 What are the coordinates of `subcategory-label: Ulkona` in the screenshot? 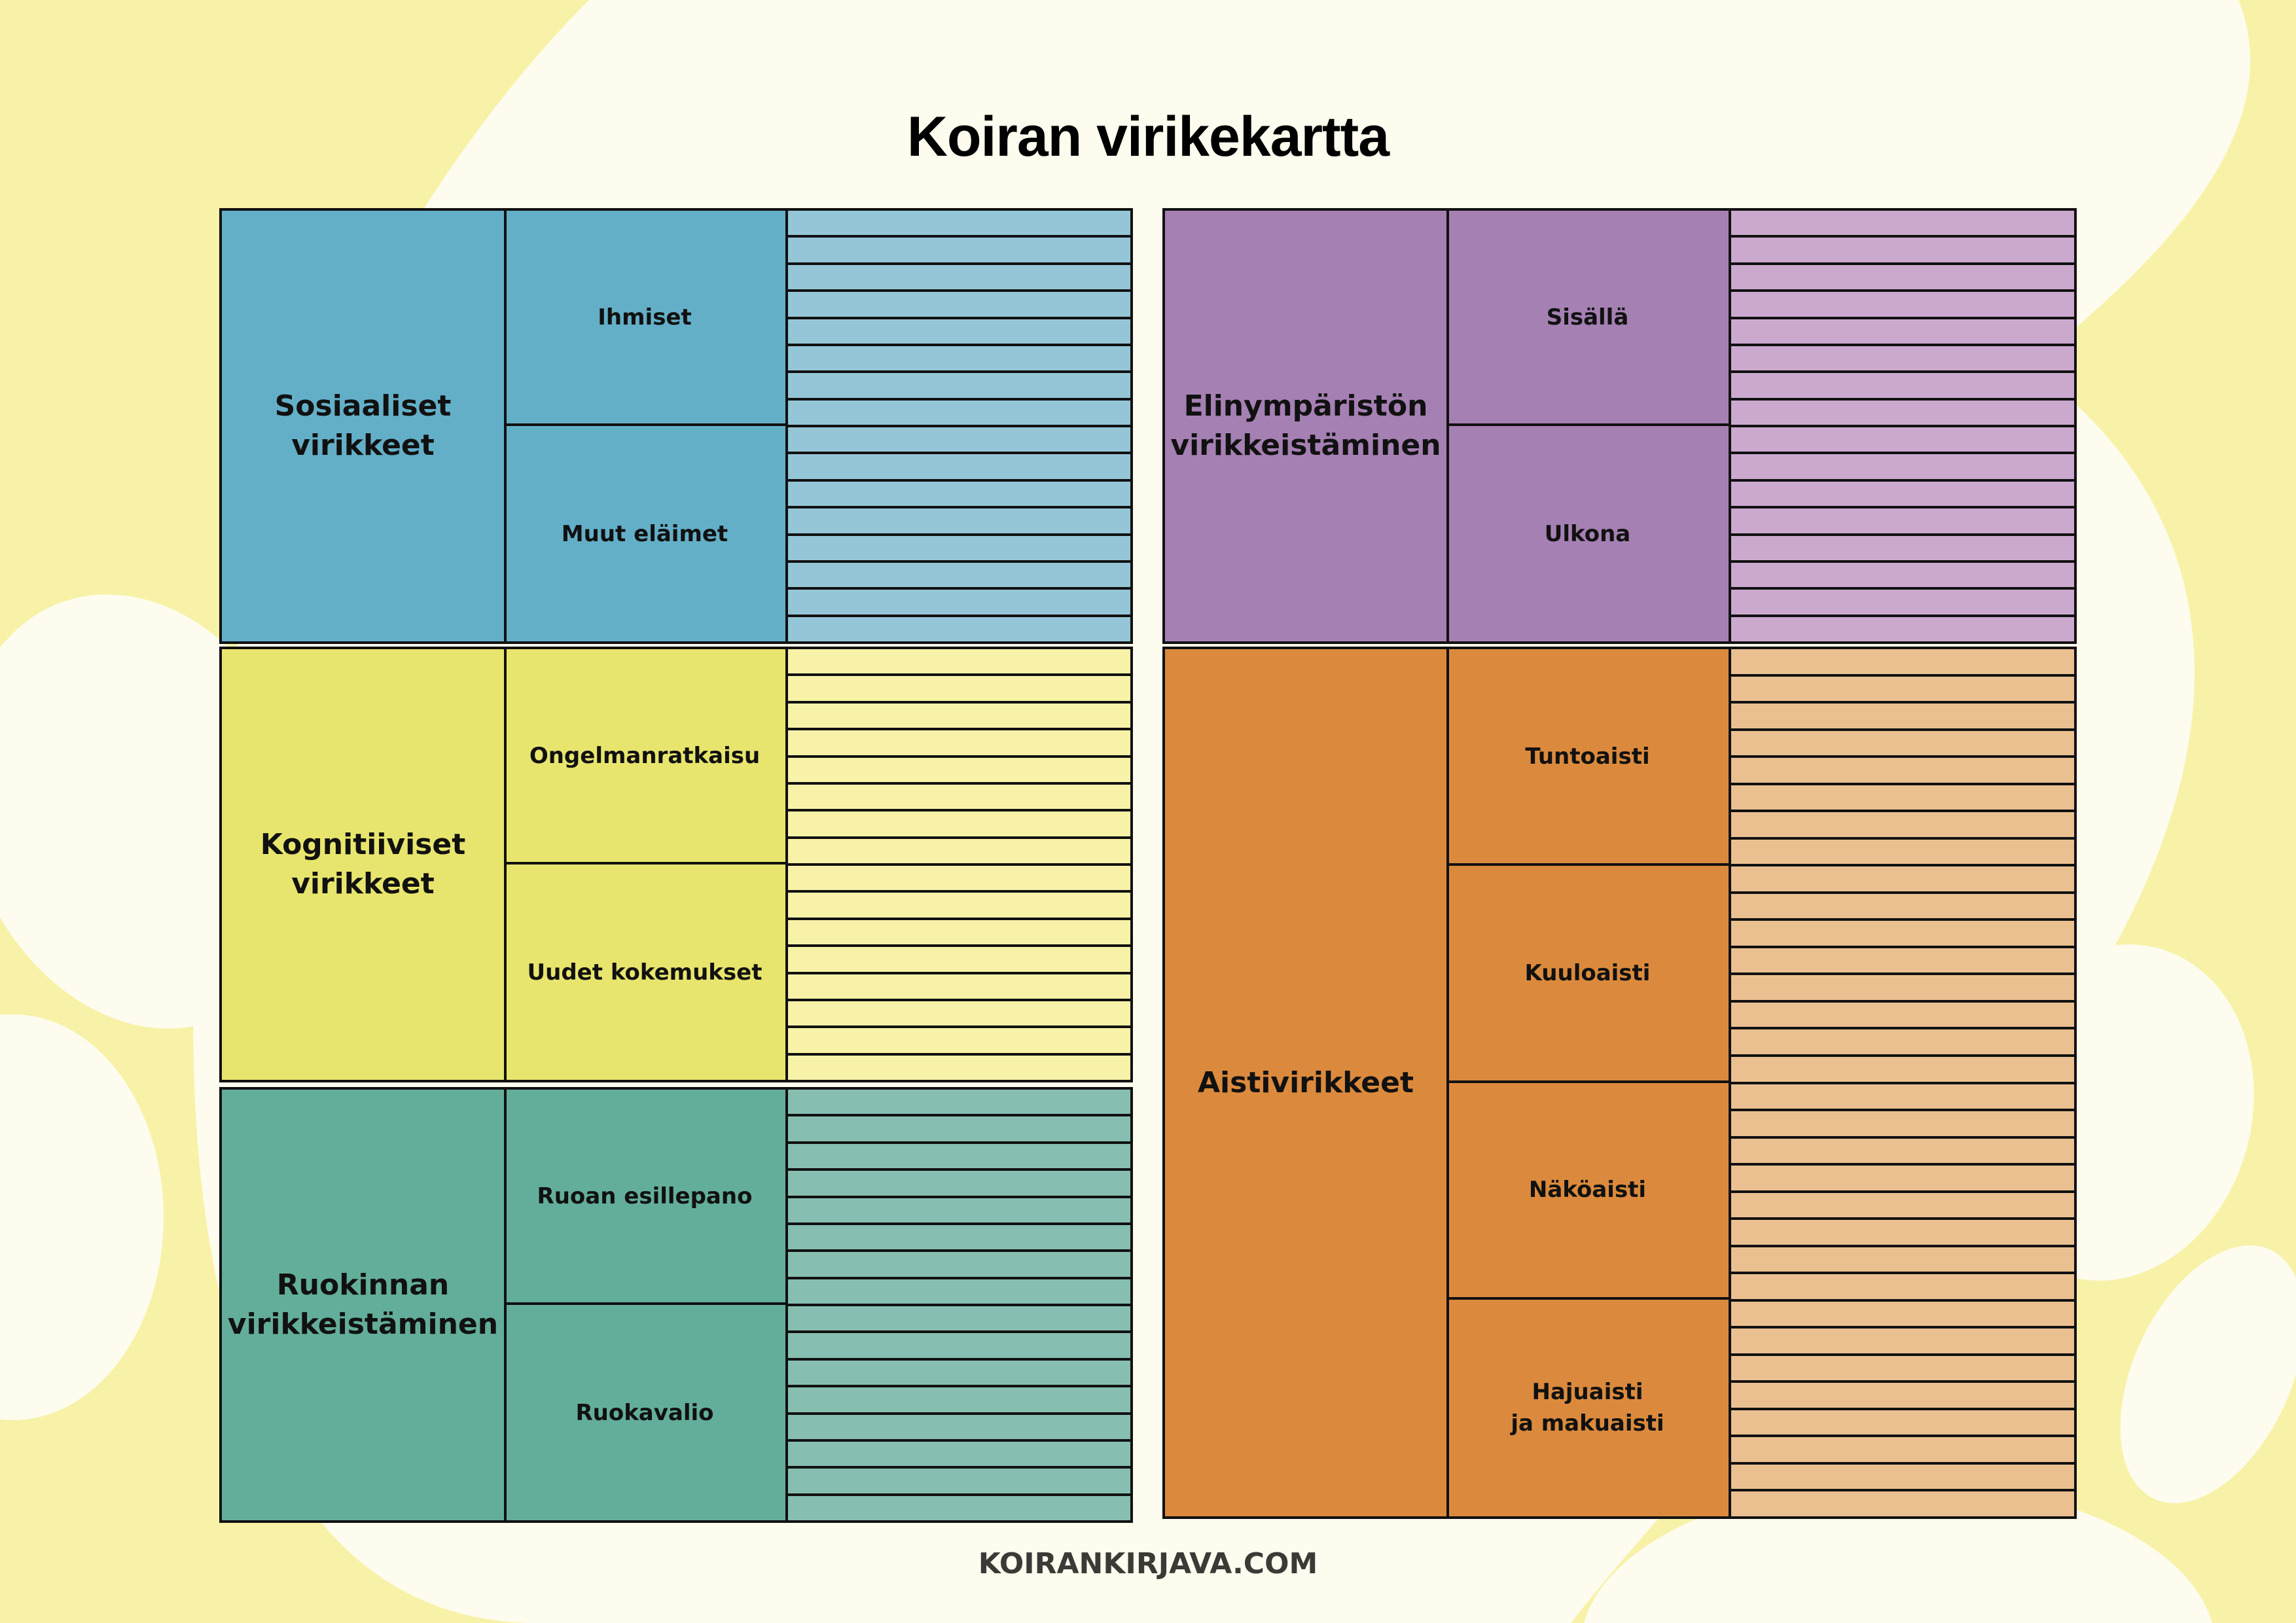 It's located at (1588, 533).